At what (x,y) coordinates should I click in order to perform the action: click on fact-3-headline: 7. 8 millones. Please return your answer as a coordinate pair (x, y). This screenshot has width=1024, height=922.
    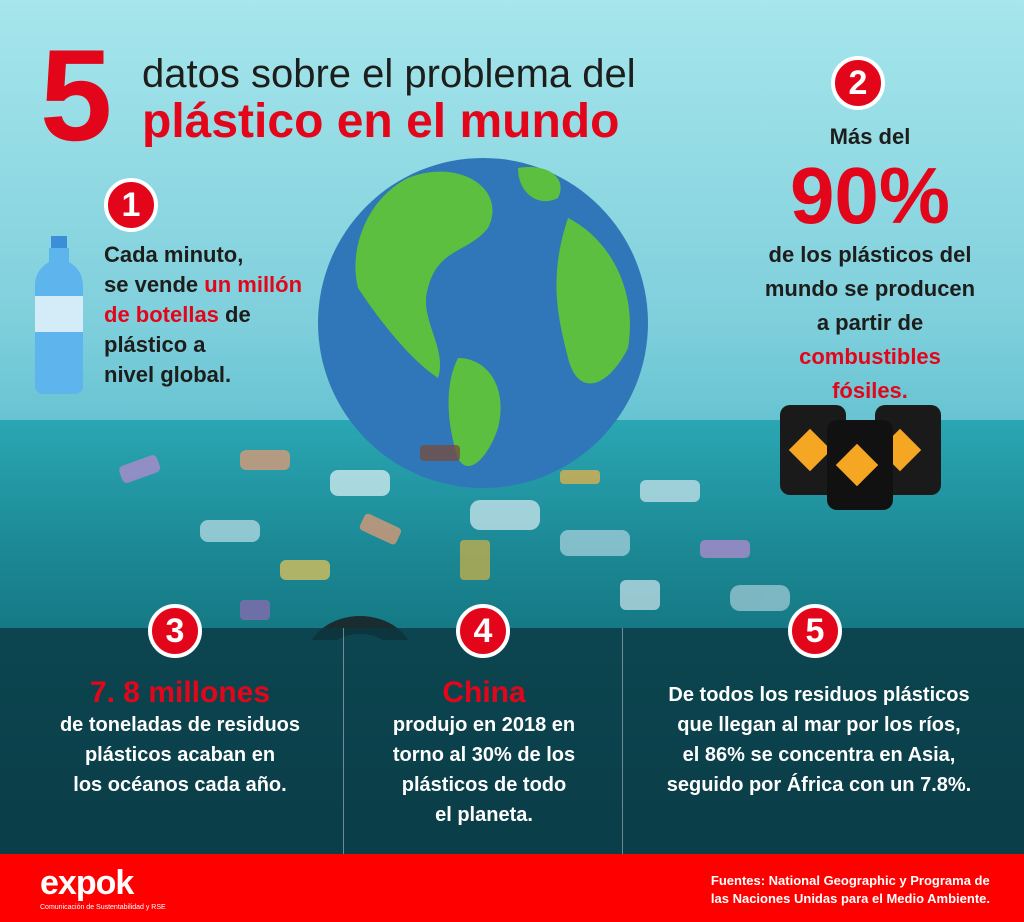
    Looking at the image, I should click on (180, 692).